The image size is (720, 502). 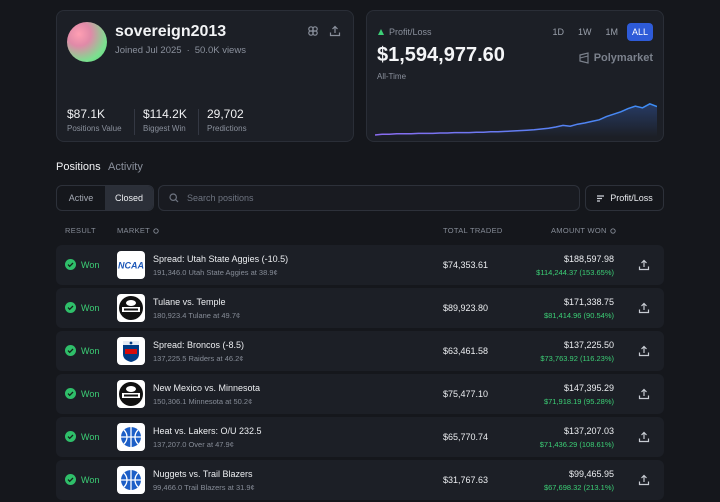 I want to click on pnl-chart, so click(x=516, y=119).